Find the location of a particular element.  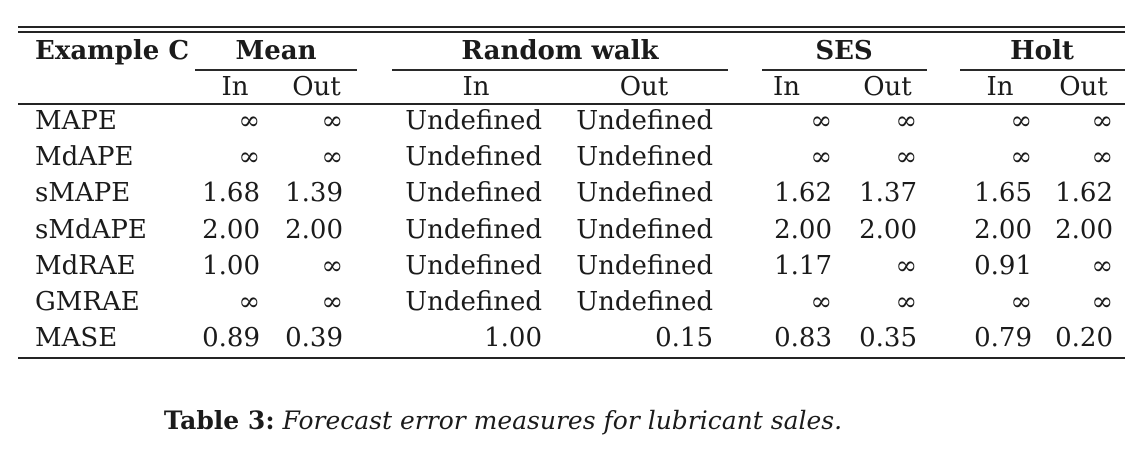

cell-mdrae-ses-in: 1.17 is located at coordinates (803, 265).